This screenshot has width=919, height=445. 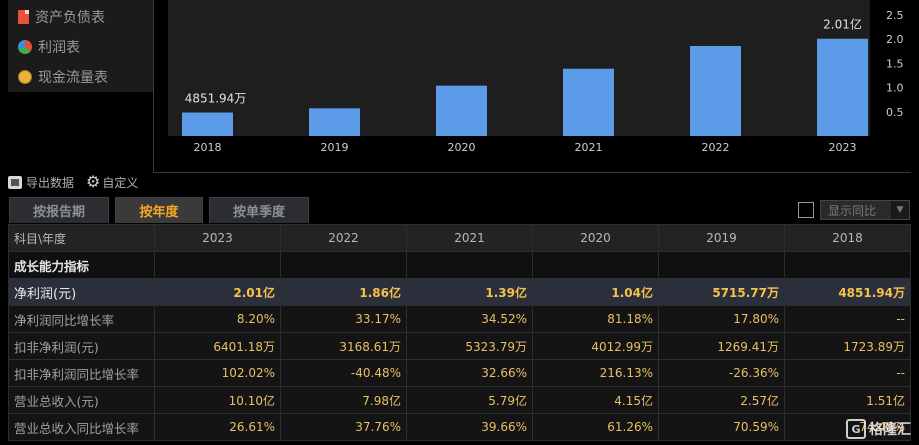 What do you see at coordinates (70, 18) in the screenshot?
I see `menu-item-label: 资产负债表` at bounding box center [70, 18].